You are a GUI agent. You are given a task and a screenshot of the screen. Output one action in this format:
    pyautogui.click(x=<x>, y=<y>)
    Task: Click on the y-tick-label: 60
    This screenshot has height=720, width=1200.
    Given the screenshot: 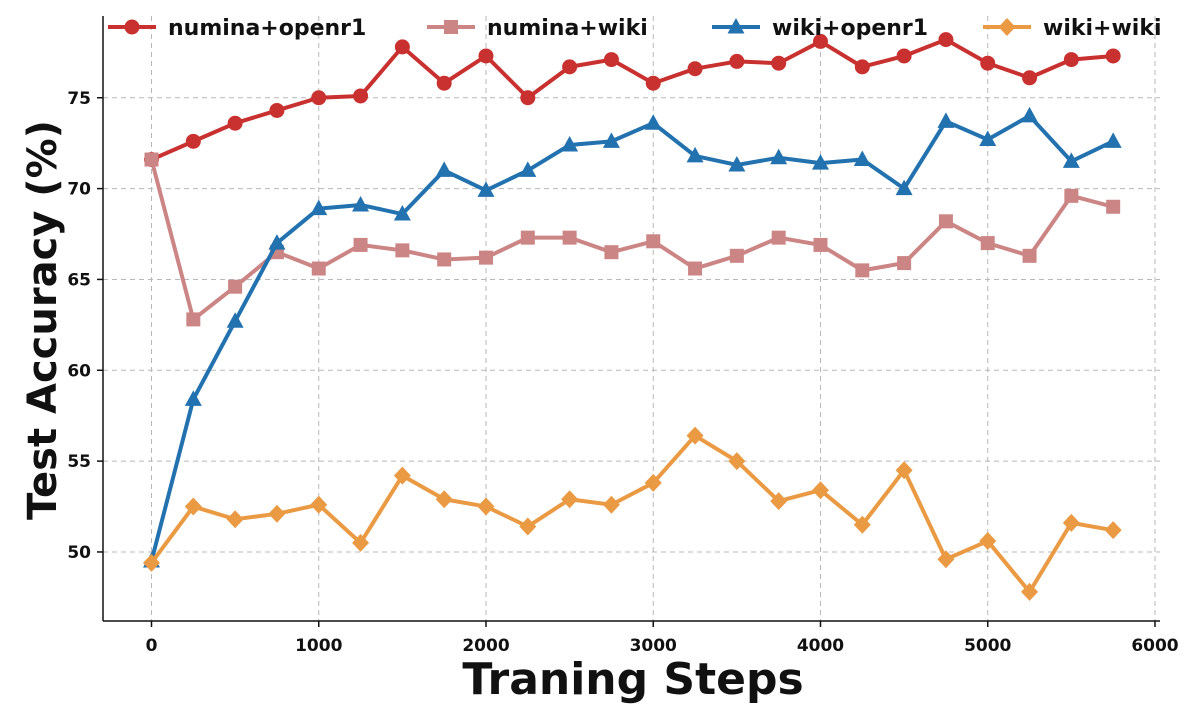 What is the action you would take?
    pyautogui.click(x=79, y=371)
    